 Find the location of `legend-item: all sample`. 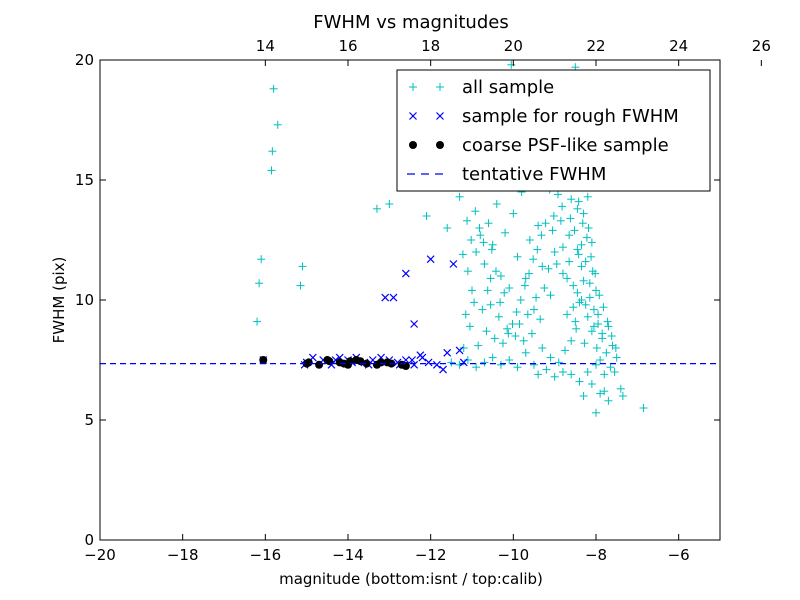

legend-item: all sample is located at coordinates (481, 87).